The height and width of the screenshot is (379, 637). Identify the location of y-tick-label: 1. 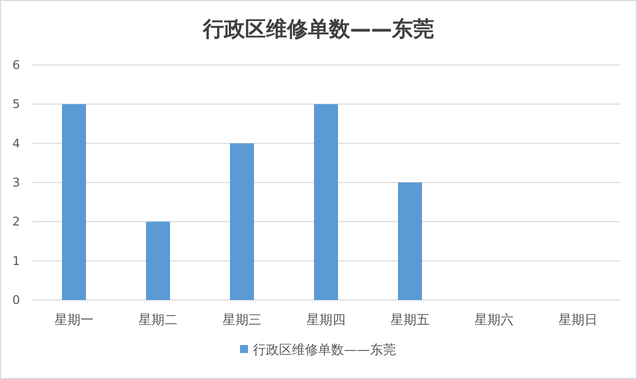
(16, 261).